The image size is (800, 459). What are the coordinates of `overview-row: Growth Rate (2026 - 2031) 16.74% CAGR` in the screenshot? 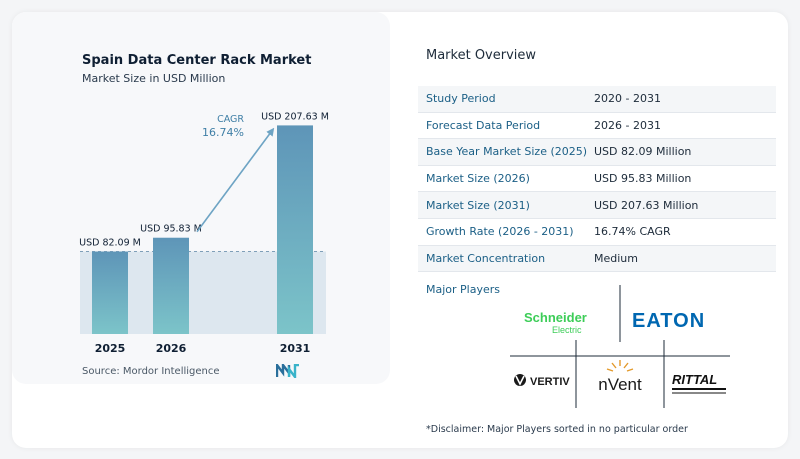 It's located at (597, 232).